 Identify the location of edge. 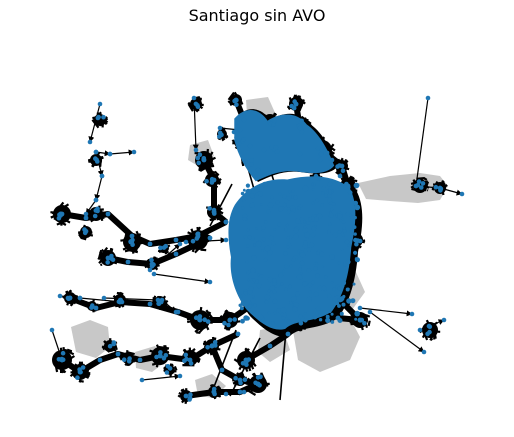
(224, 361).